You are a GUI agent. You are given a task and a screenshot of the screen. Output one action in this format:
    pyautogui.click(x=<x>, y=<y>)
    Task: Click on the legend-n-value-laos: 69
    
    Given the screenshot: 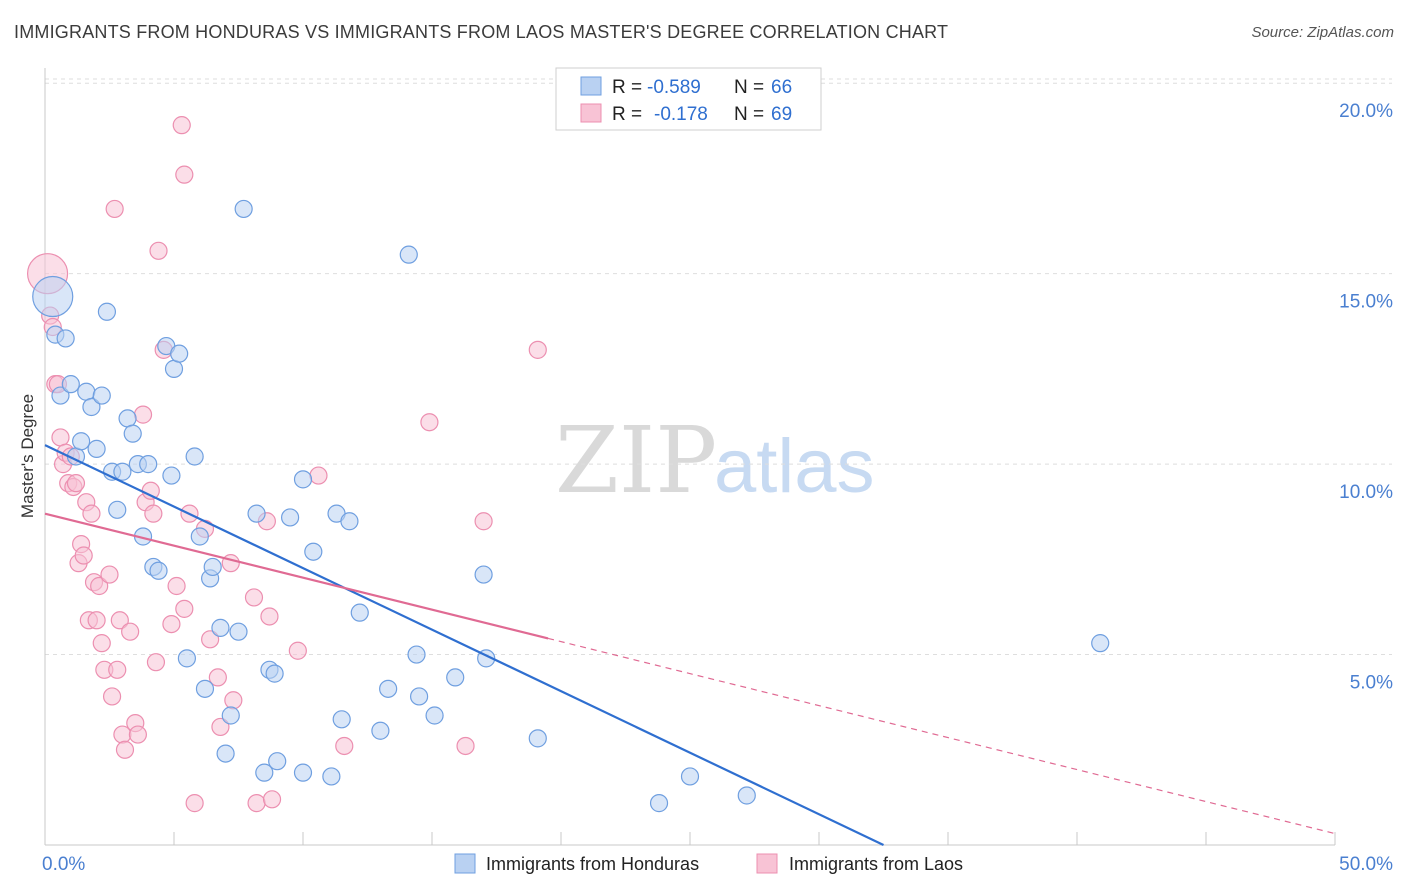 What is the action you would take?
    pyautogui.click(x=781, y=114)
    